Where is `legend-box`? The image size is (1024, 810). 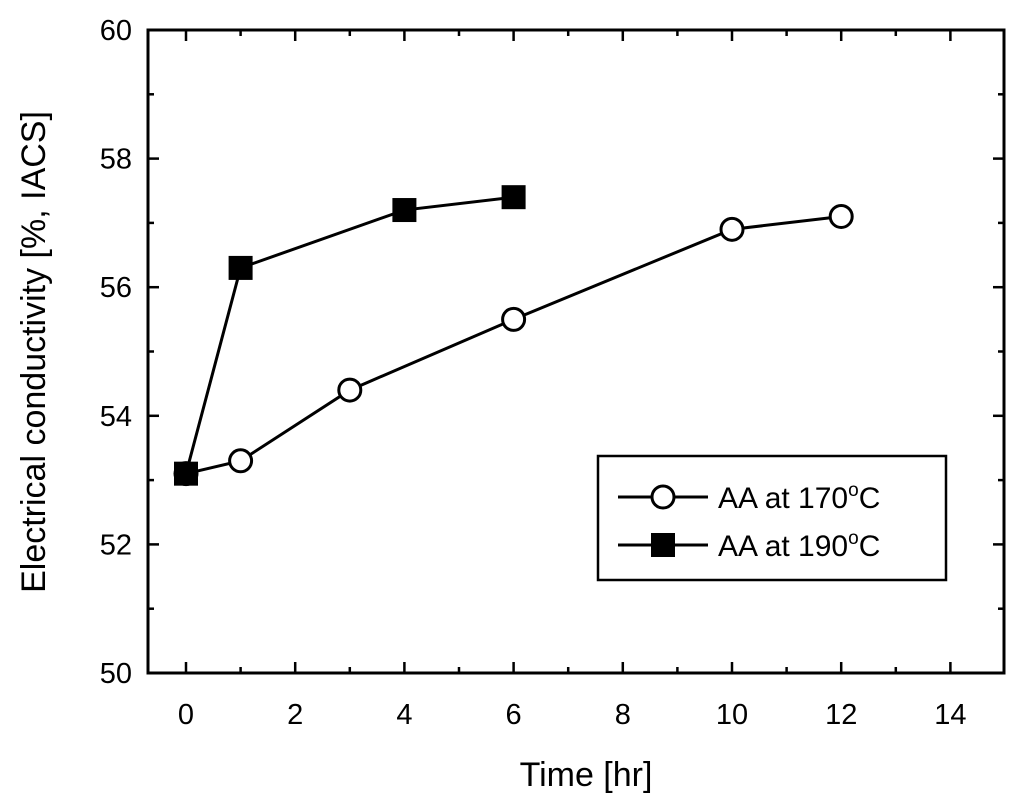 legend-box is located at coordinates (772, 518).